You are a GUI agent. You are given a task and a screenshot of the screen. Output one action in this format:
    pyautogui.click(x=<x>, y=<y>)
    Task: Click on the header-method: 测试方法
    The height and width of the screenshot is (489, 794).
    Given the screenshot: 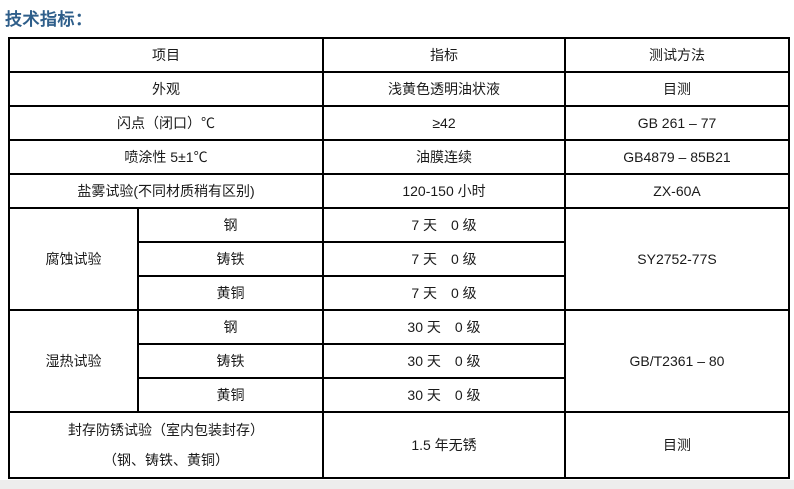 What is the action you would take?
    pyautogui.click(x=677, y=55)
    